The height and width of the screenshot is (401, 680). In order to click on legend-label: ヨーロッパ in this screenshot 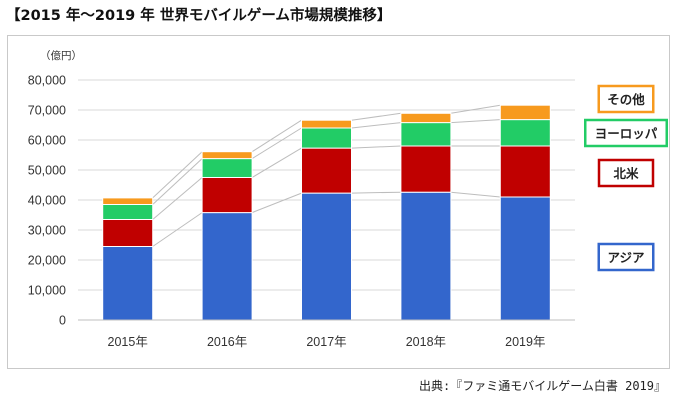, I will do `click(626, 133)`.